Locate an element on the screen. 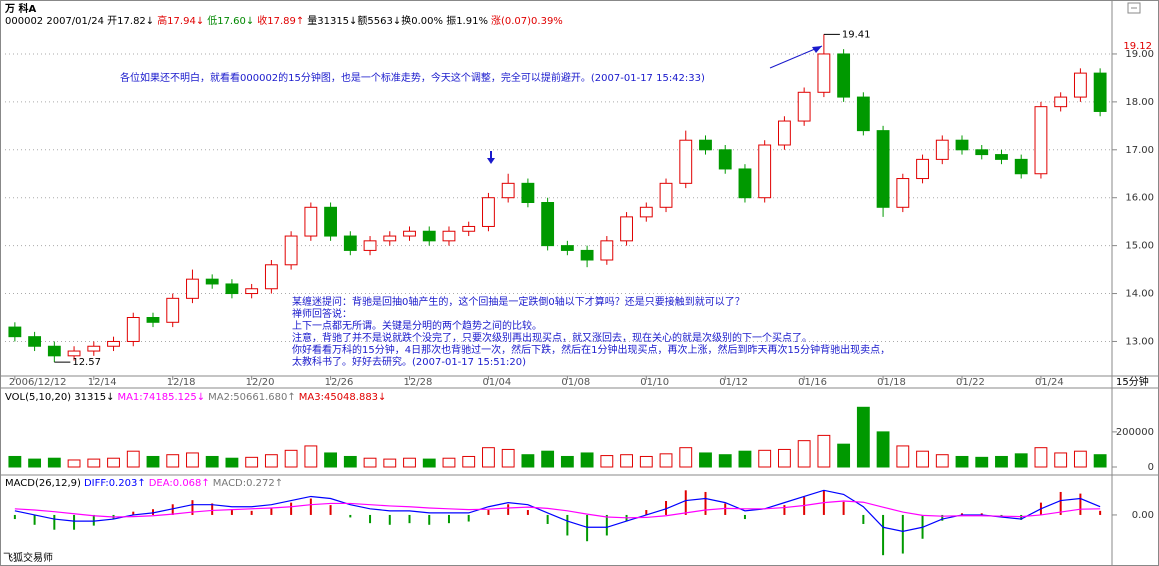  down-arrow is located at coordinates (491, 161).